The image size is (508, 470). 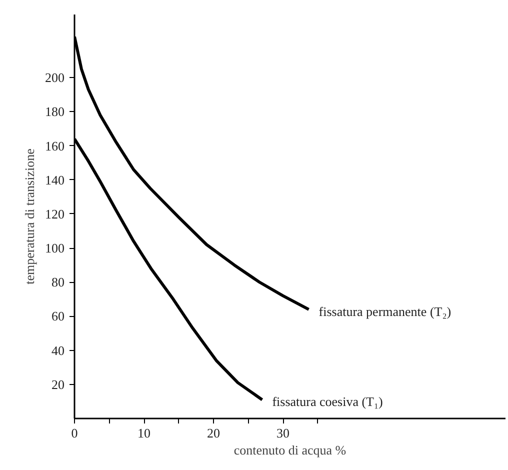 What do you see at coordinates (58, 384) in the screenshot?
I see `y-tick-label: 20` at bounding box center [58, 384].